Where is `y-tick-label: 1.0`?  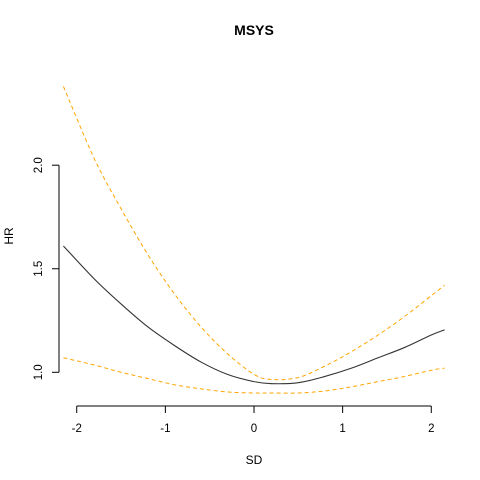
y-tick-label: 1.0 is located at coordinates (39, 372).